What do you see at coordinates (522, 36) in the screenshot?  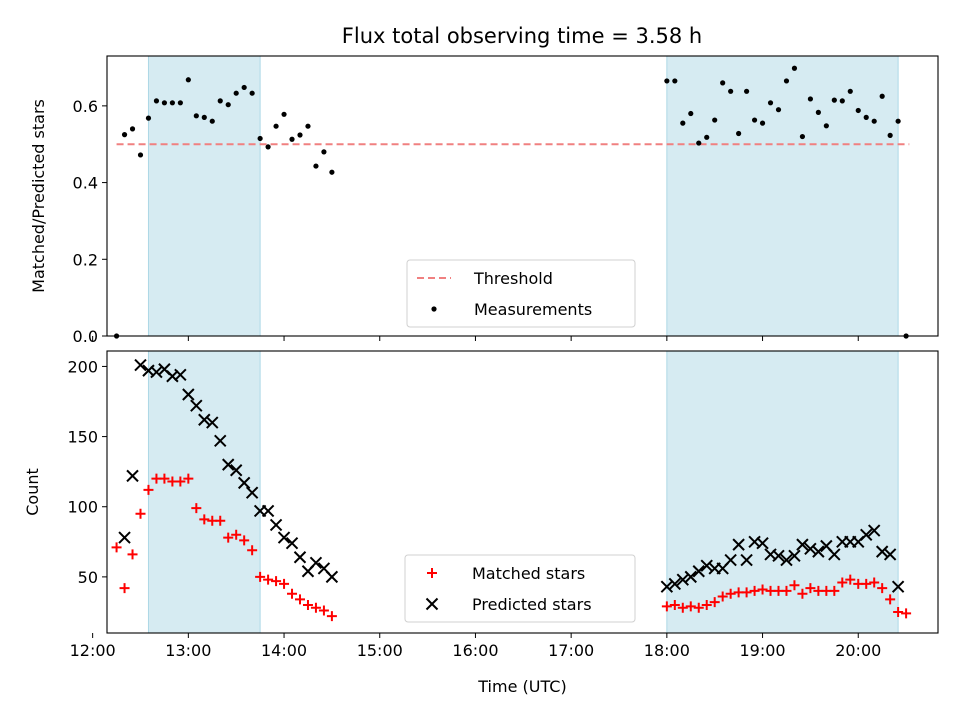 I see `chart-title: Flux total observing time = 3.58 h` at bounding box center [522, 36].